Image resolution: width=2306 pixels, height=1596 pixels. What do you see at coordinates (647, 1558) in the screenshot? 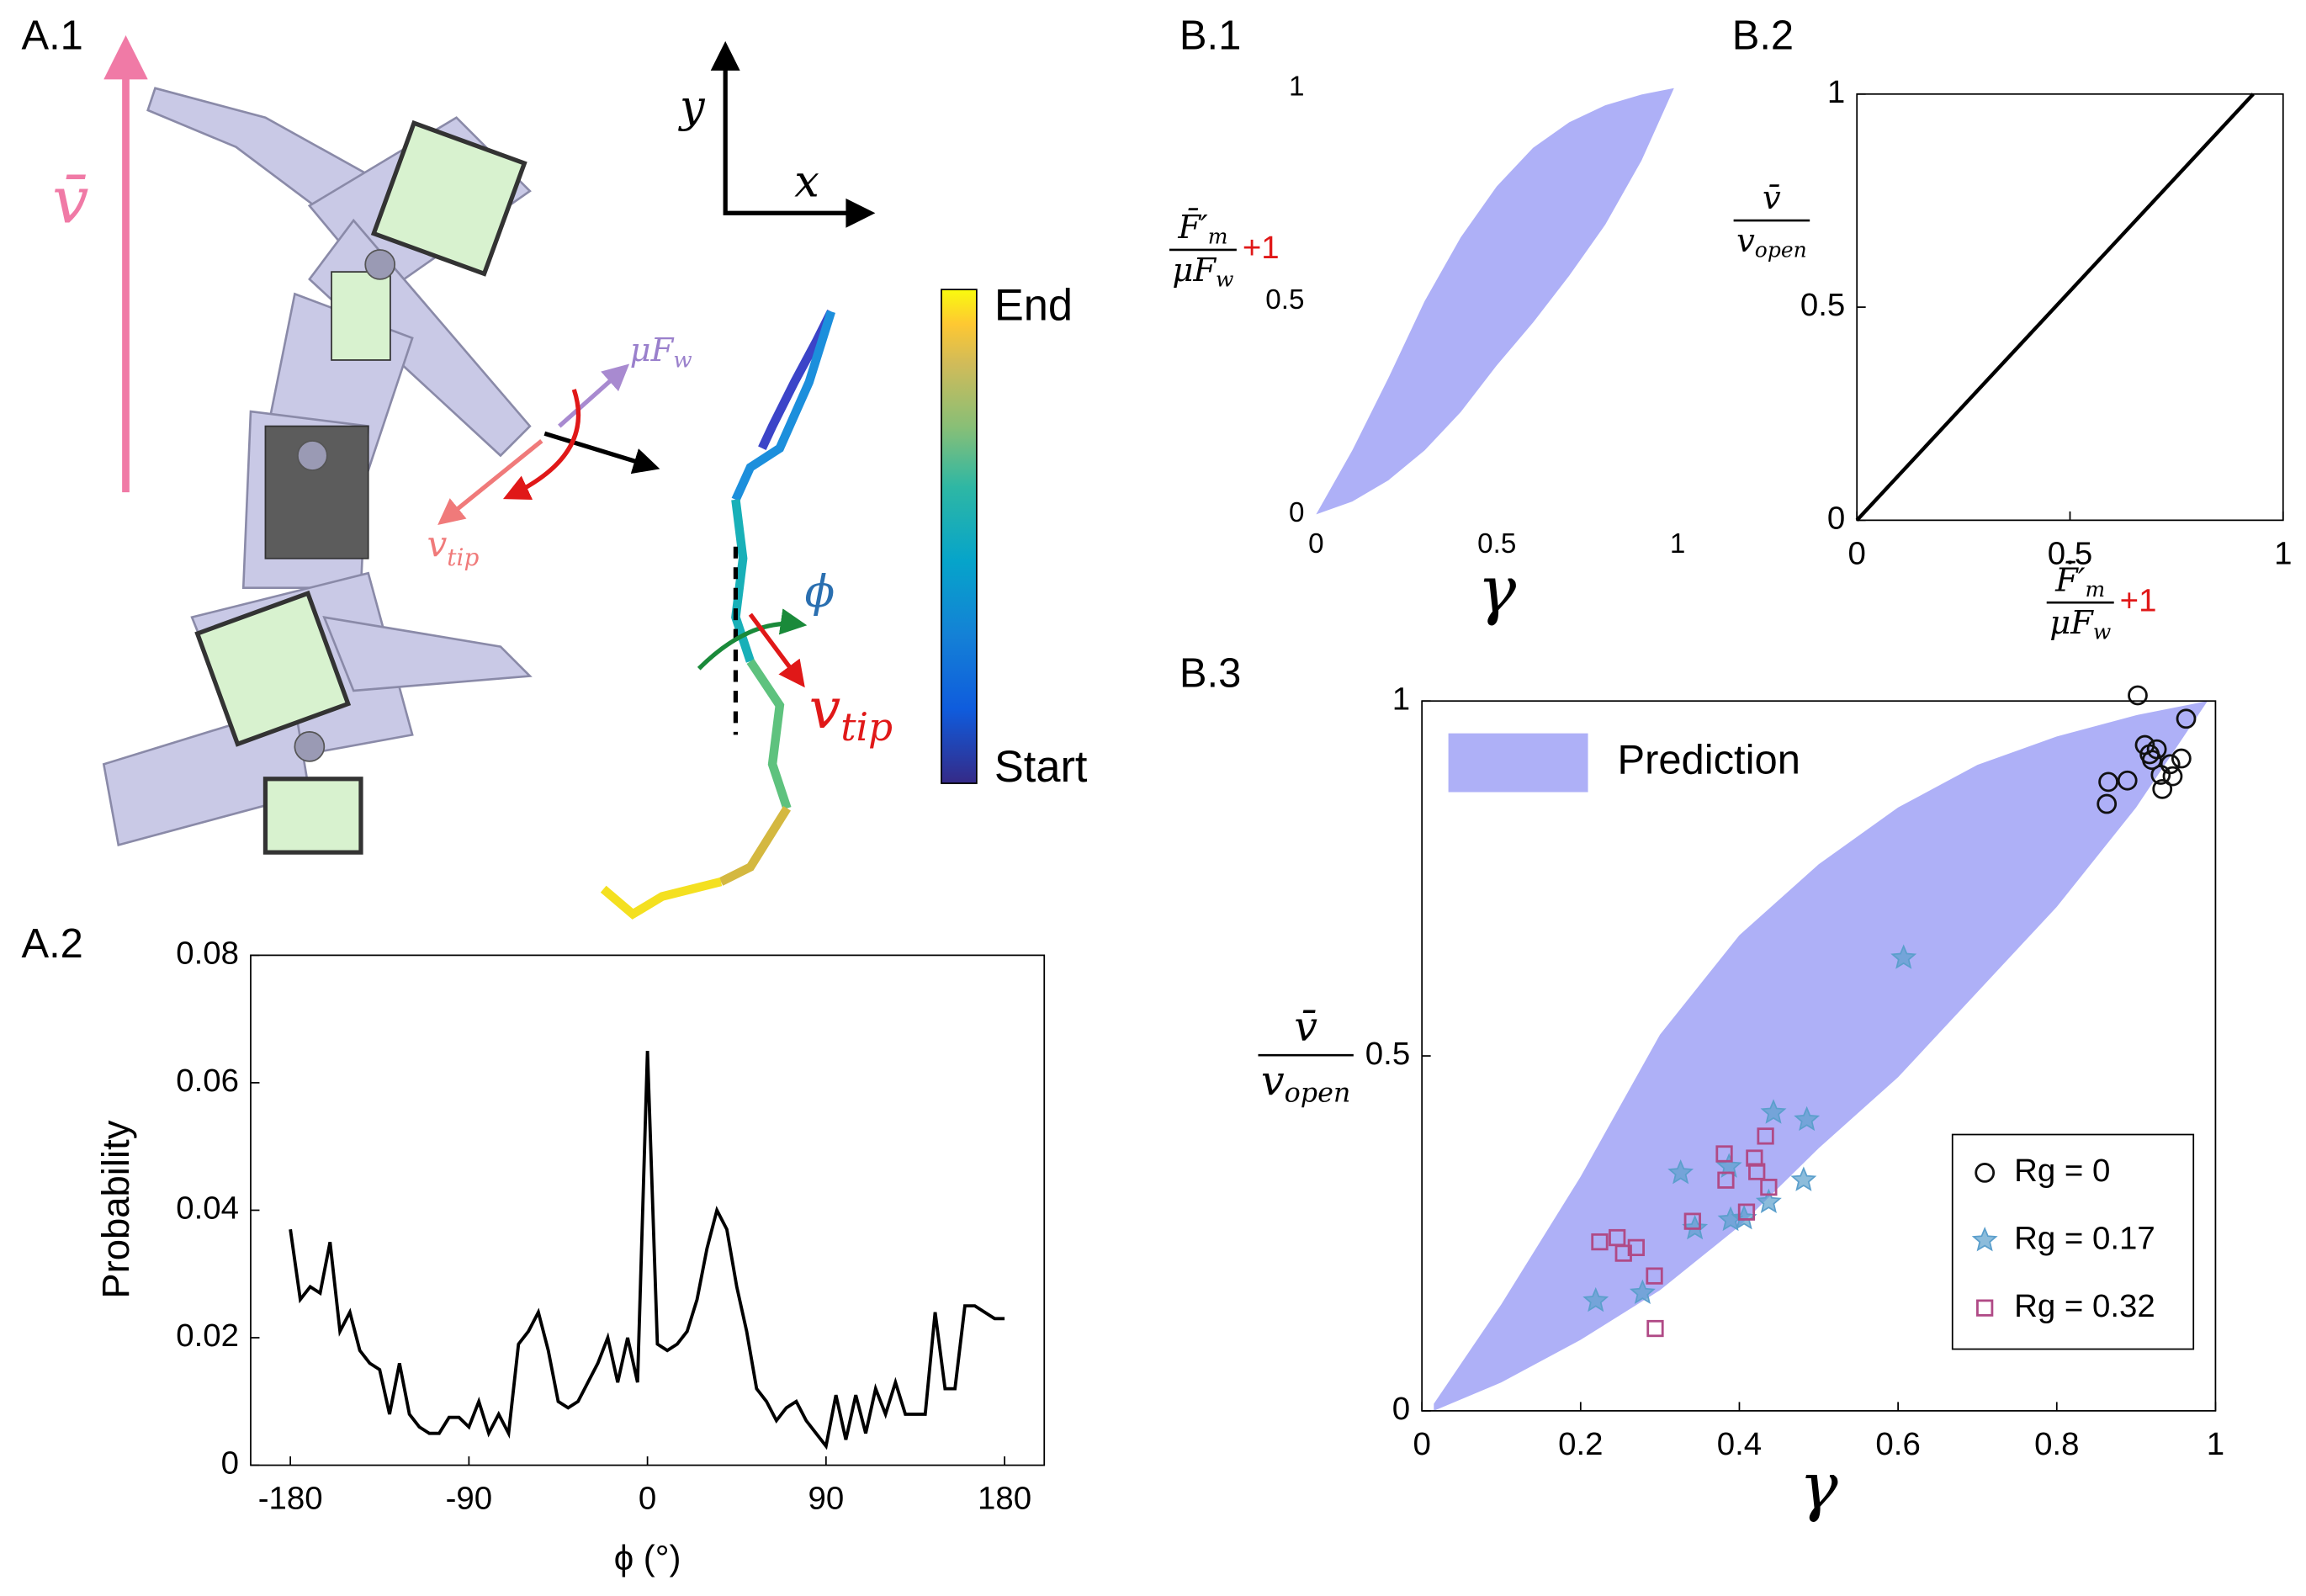
I see `x-axis-label: ϕ (°)` at bounding box center [647, 1558].